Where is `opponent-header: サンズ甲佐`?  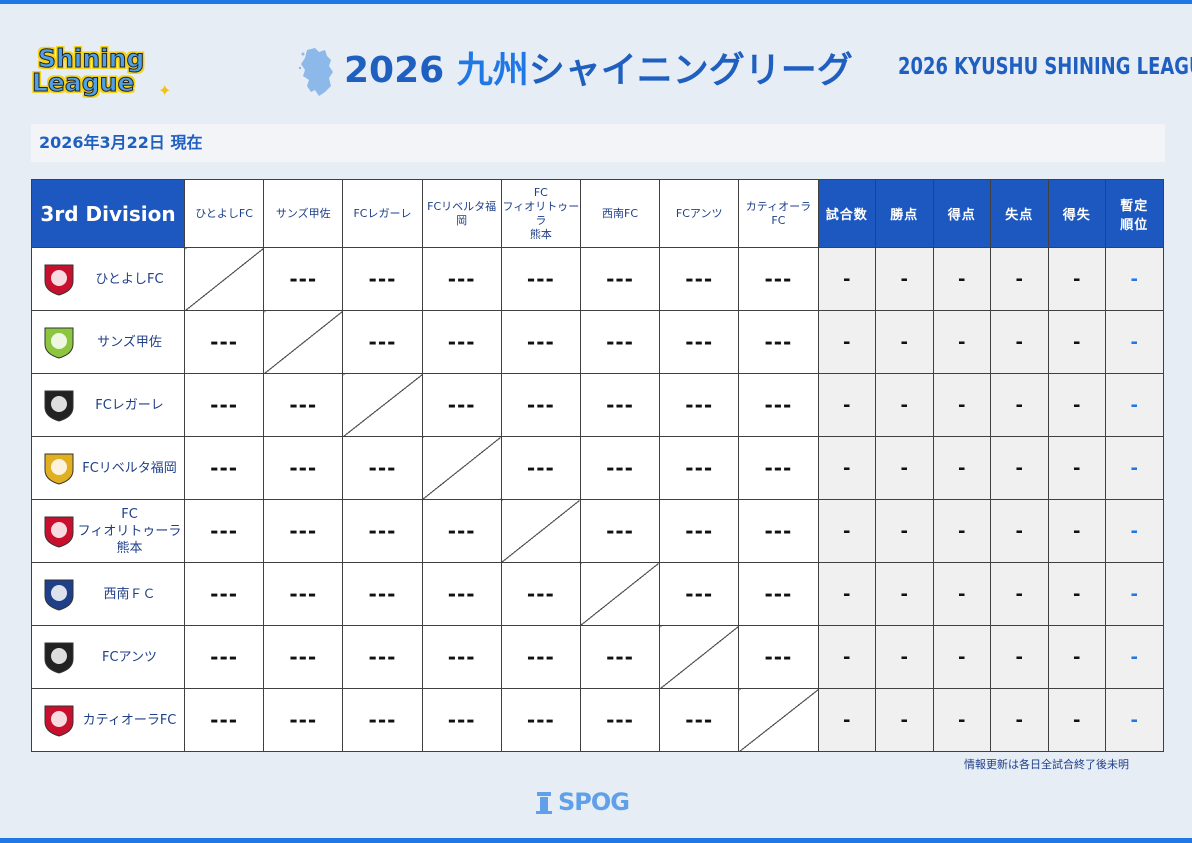 opponent-header: サンズ甲佐 is located at coordinates (303, 213).